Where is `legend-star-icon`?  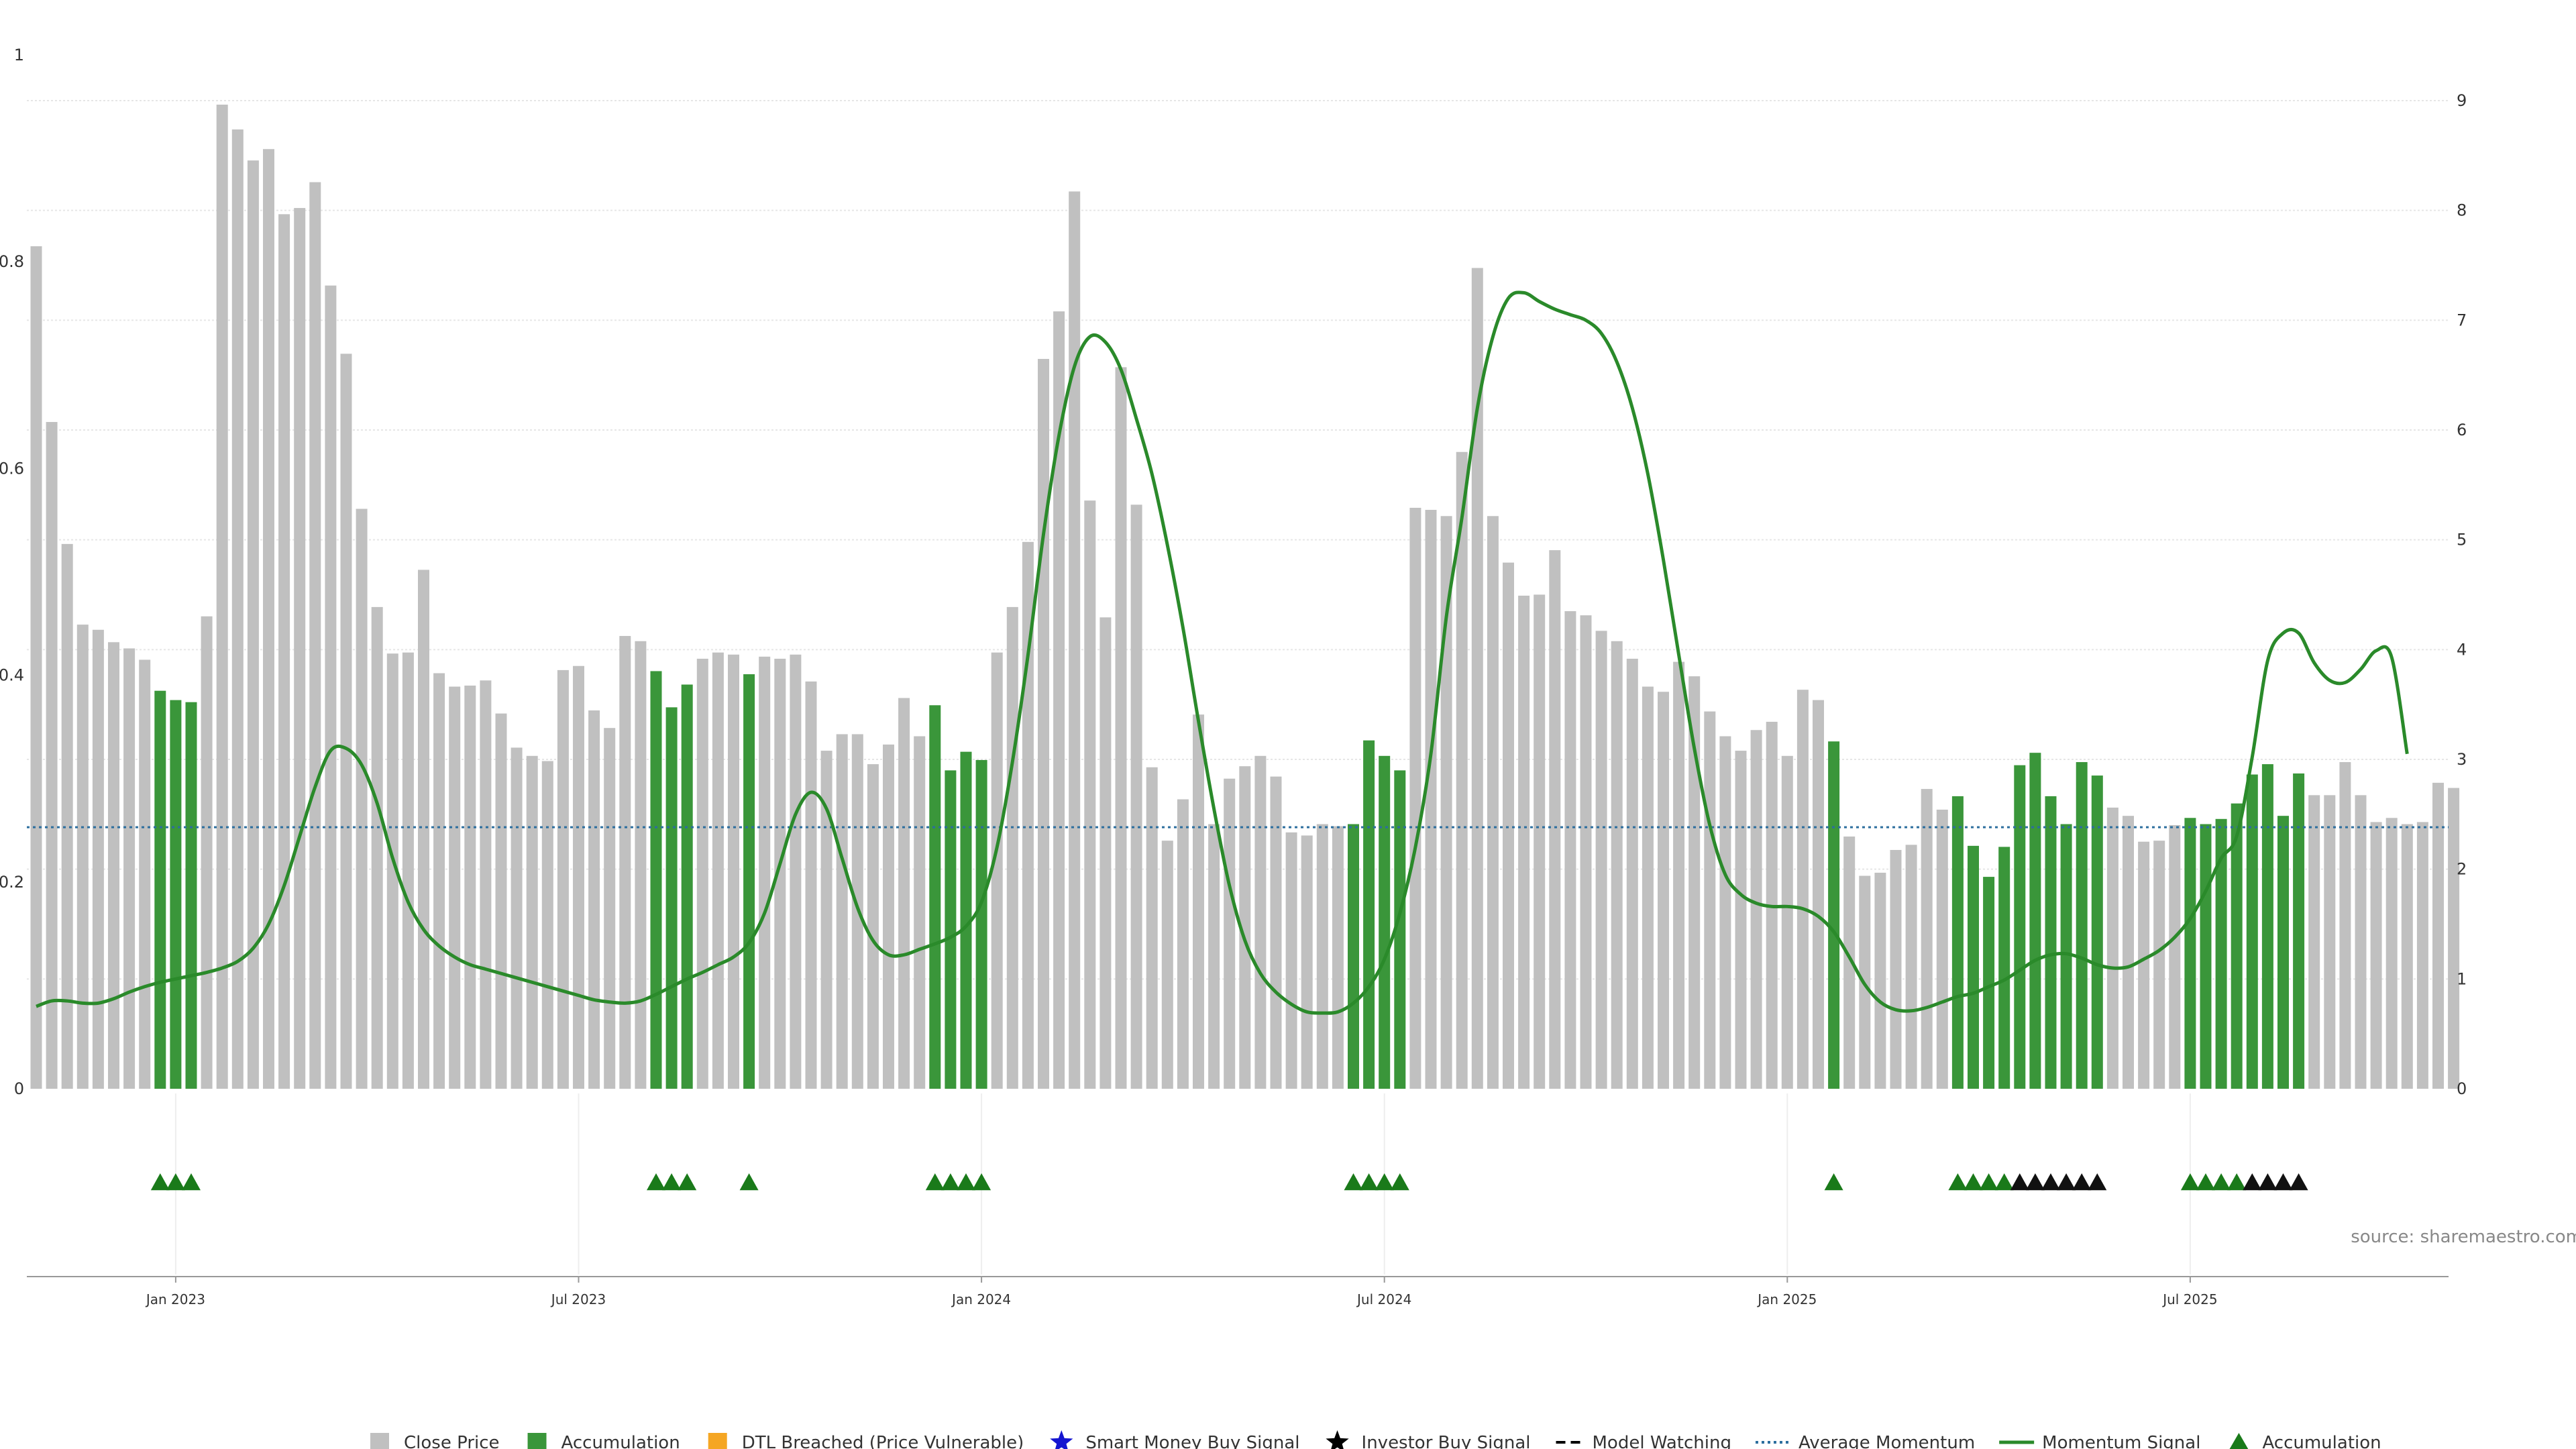 legend-star-icon is located at coordinates (1061, 1439).